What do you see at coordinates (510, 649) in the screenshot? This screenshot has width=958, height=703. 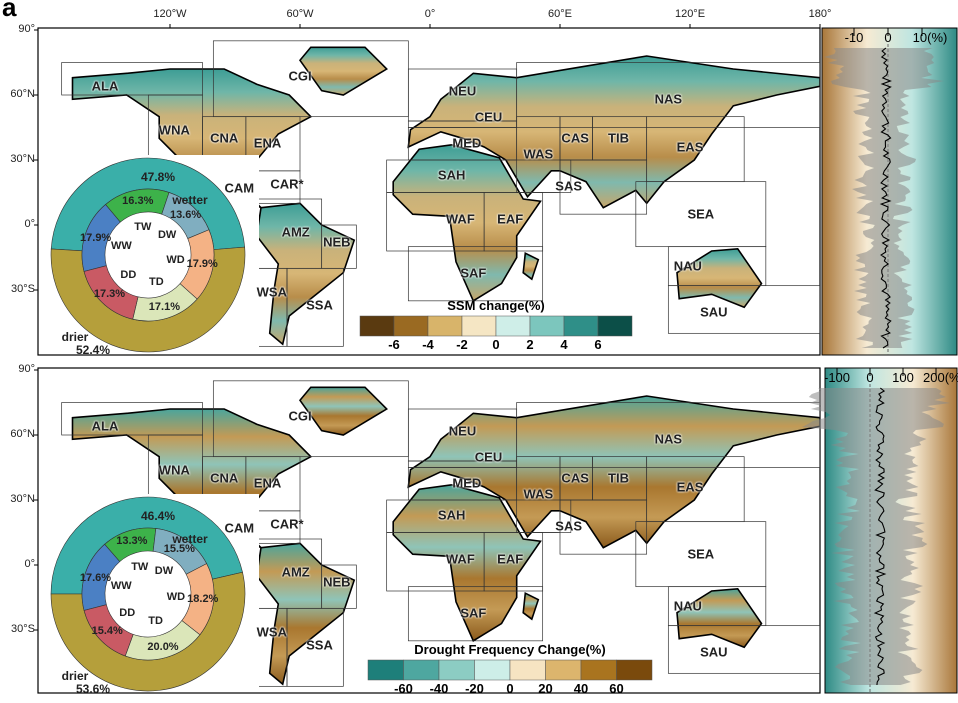 I see `colorbar-title: Drought Frequency Change(%)` at bounding box center [510, 649].